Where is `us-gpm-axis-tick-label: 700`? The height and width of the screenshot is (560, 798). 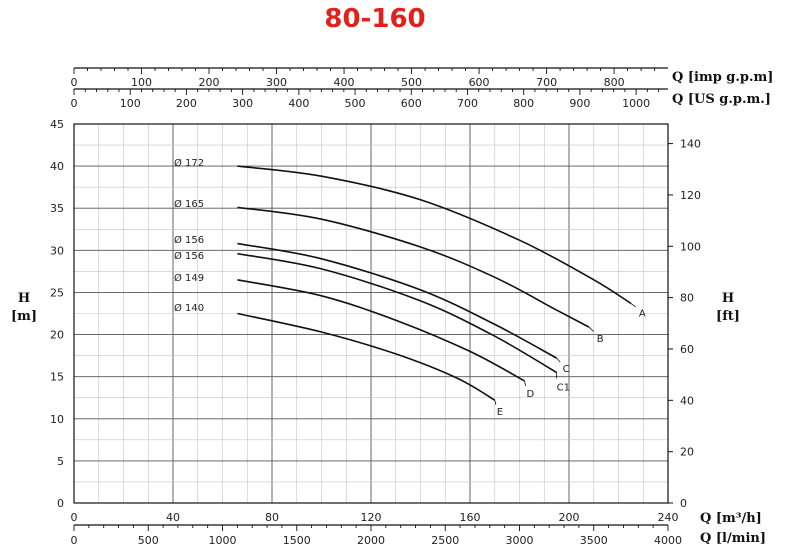
us-gpm-axis-tick-label: 700 is located at coordinates (467, 103).